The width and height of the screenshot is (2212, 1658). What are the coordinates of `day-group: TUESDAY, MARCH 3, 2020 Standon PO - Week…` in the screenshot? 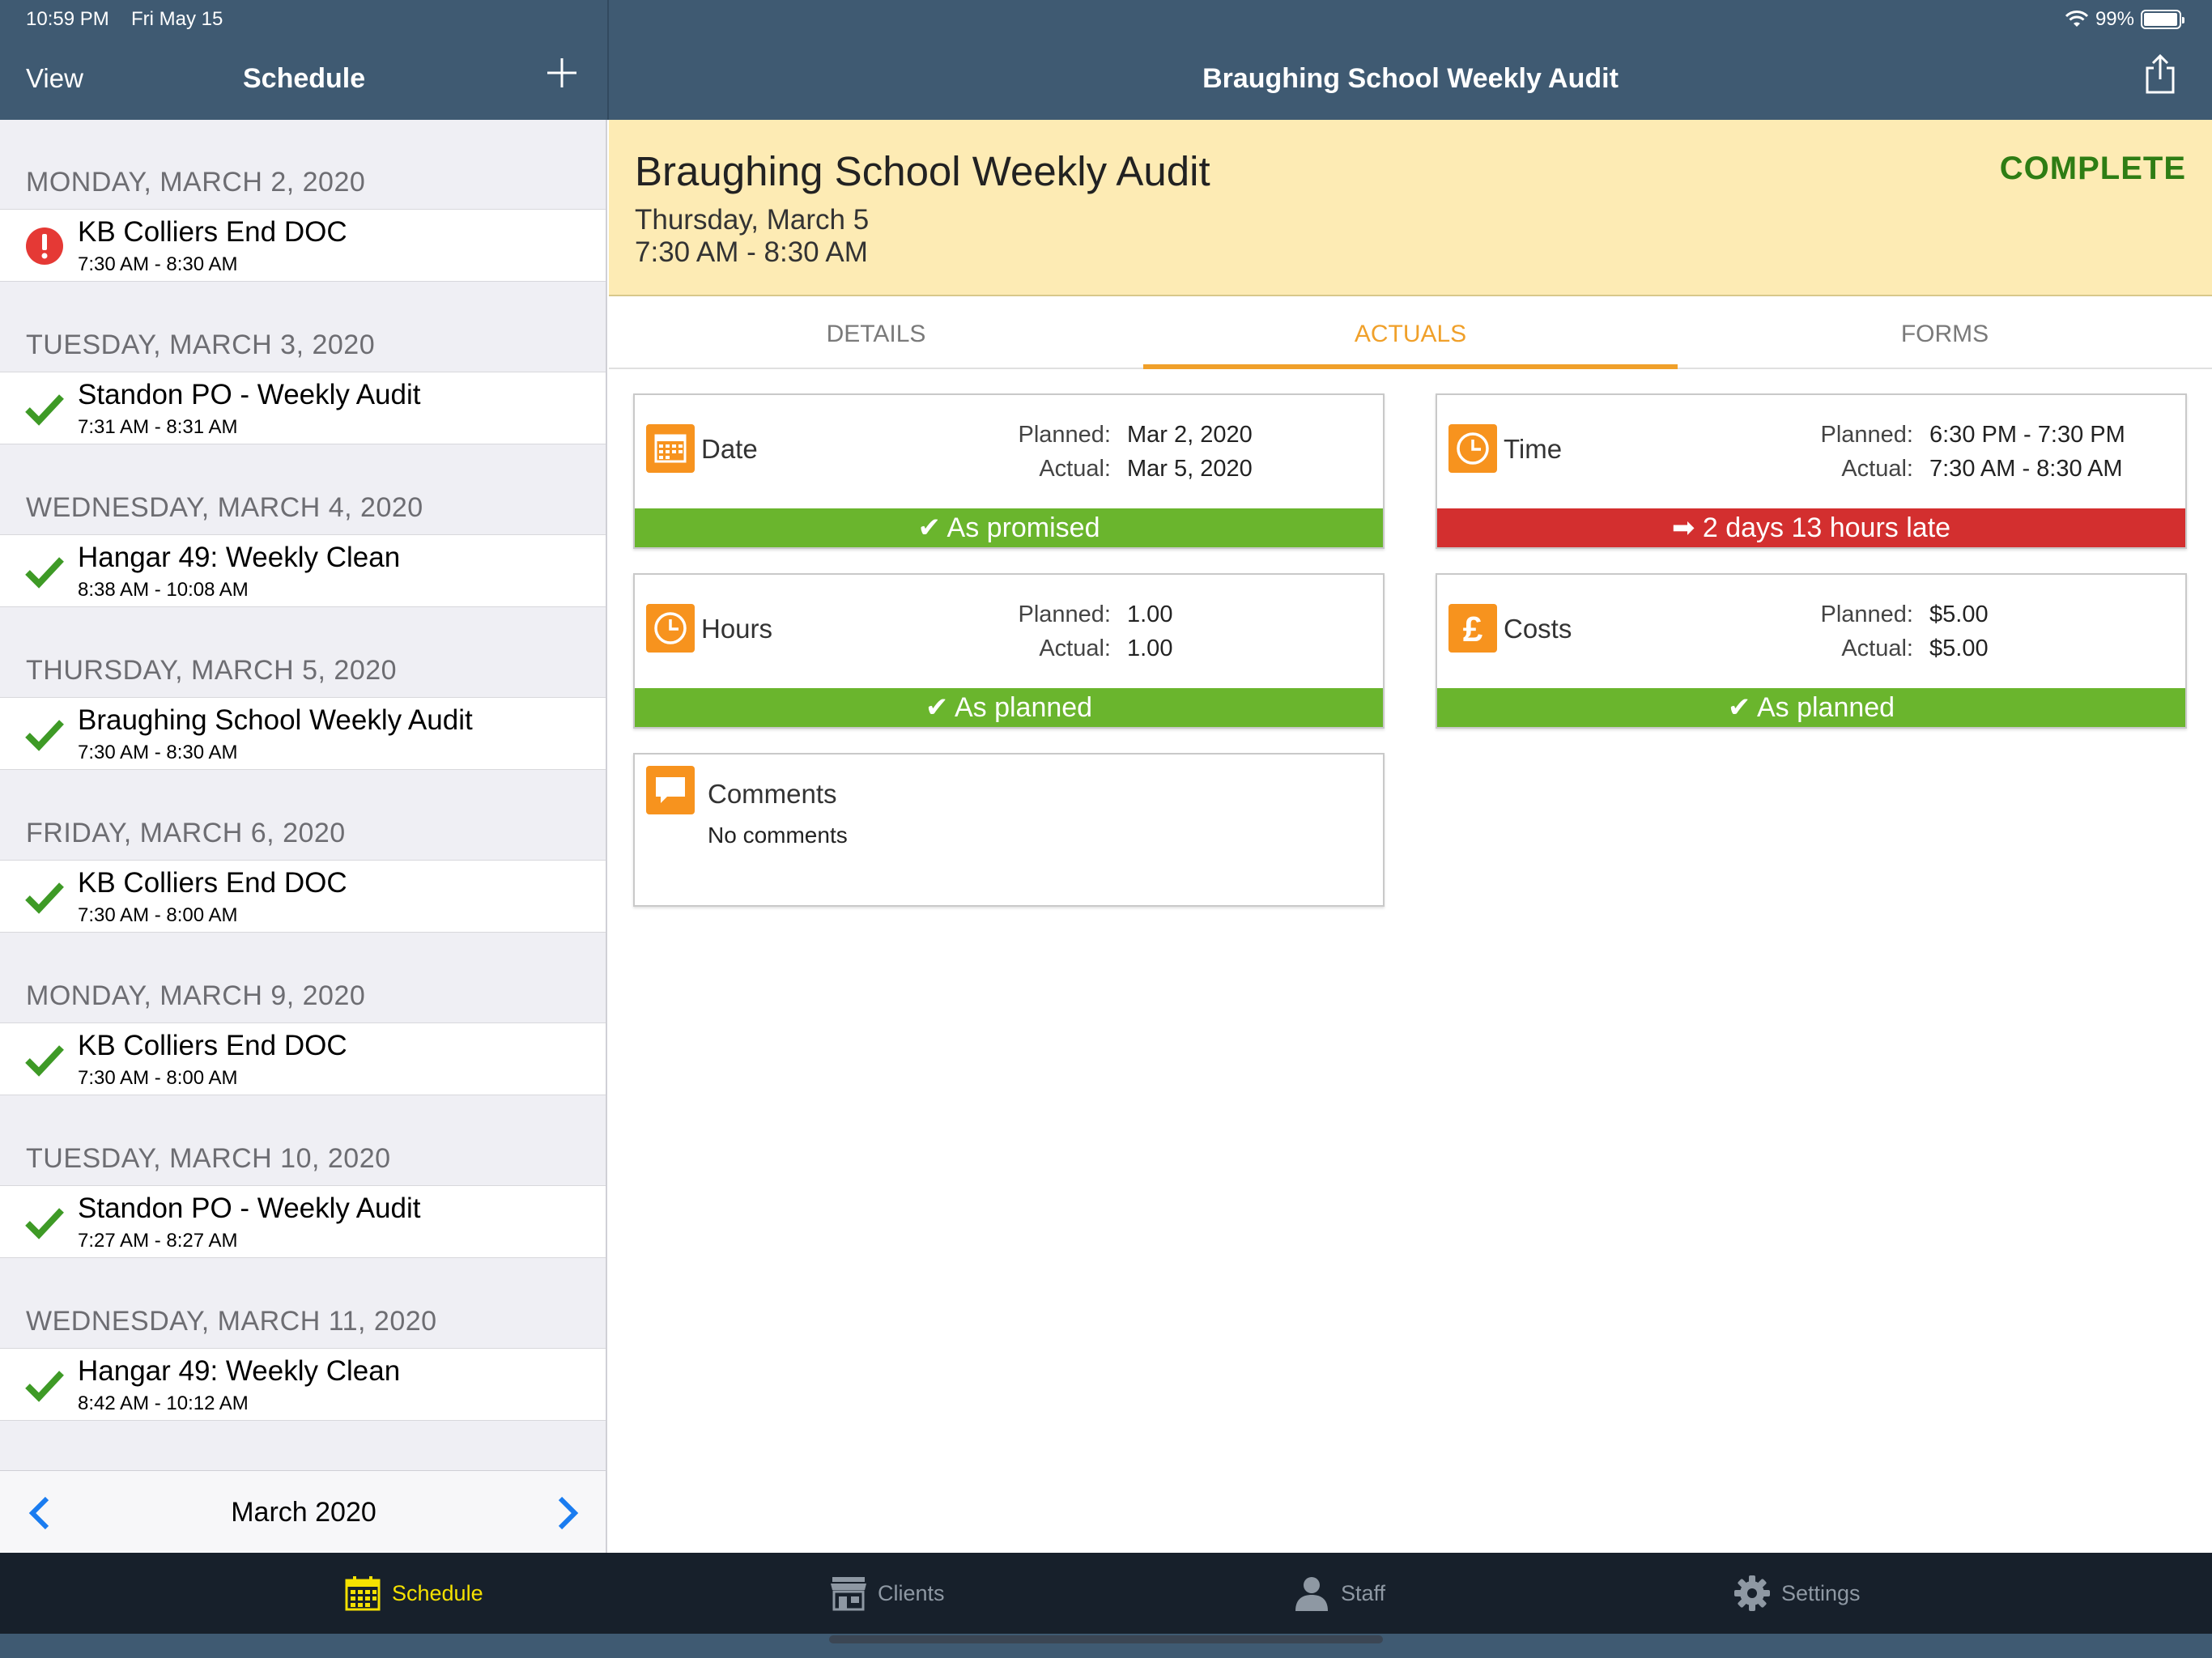 It's located at (303, 364).